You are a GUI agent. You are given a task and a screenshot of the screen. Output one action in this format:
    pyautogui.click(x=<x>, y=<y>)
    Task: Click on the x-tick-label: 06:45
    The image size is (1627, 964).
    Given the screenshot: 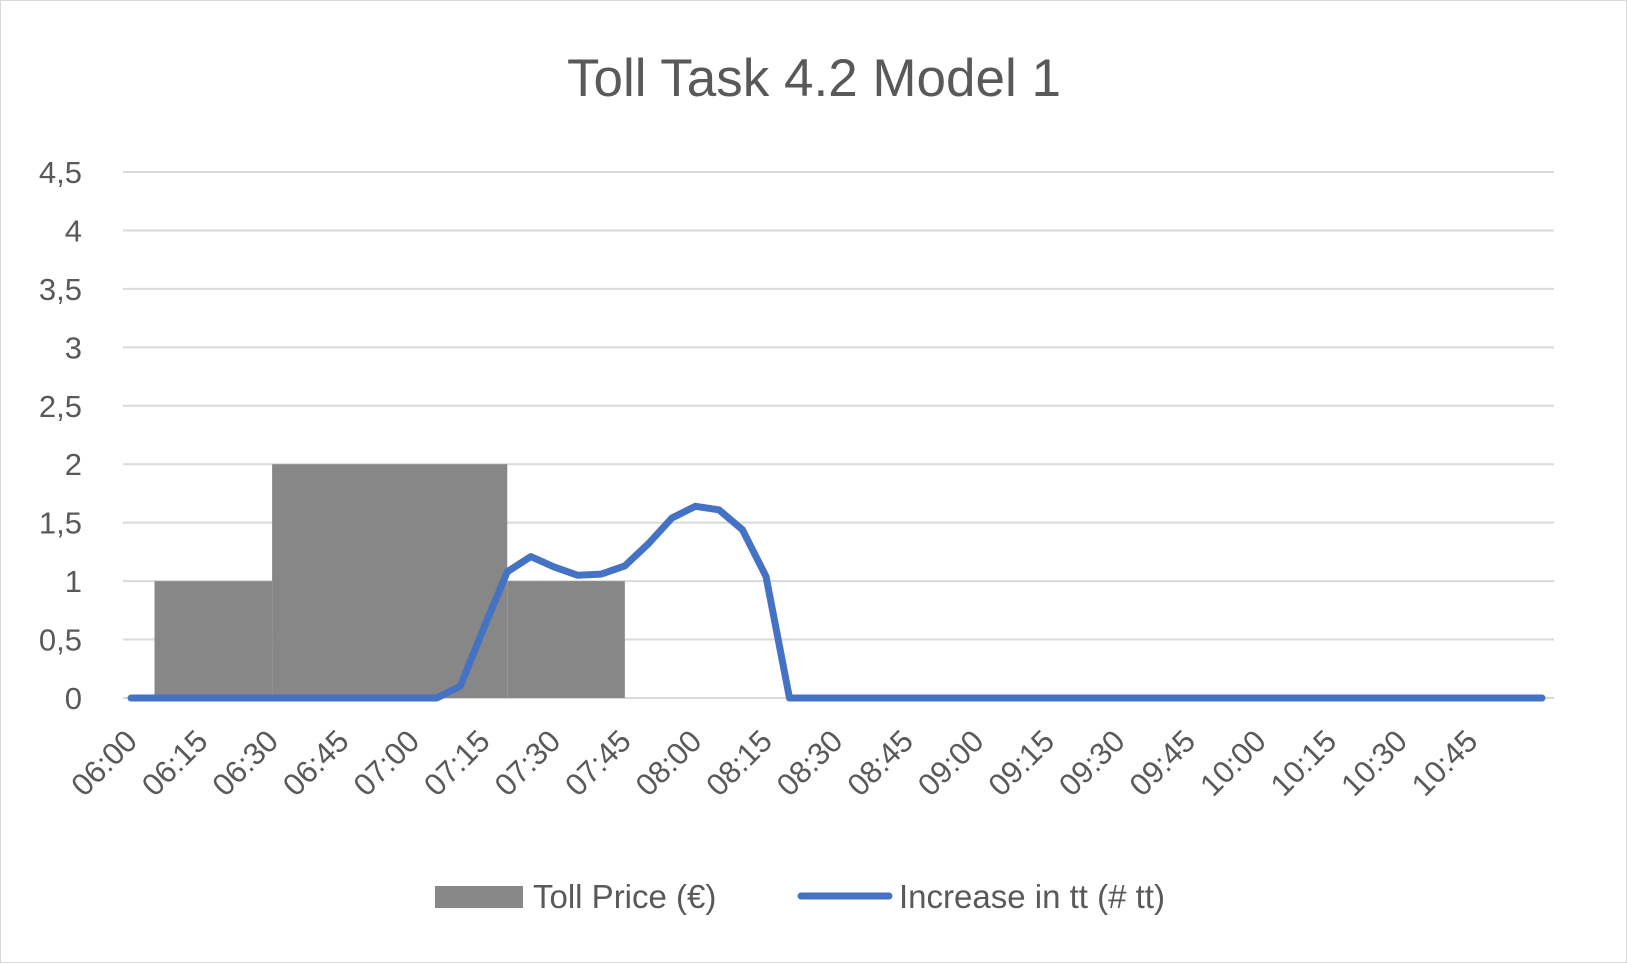 What is the action you would take?
    pyautogui.click(x=316, y=763)
    